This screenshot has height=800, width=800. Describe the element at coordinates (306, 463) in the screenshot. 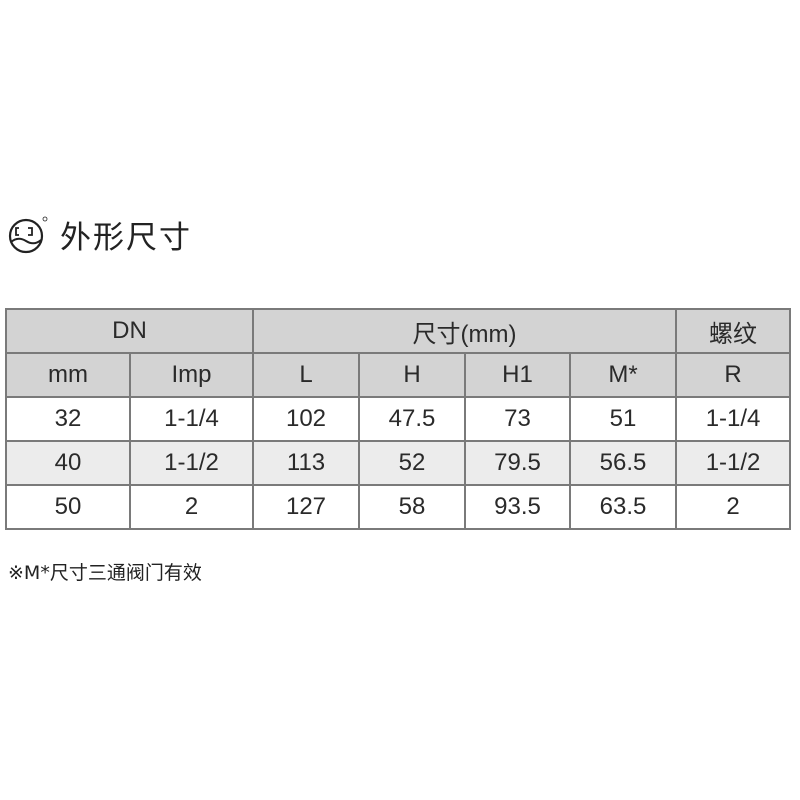

I see `cell: 113` at that location.